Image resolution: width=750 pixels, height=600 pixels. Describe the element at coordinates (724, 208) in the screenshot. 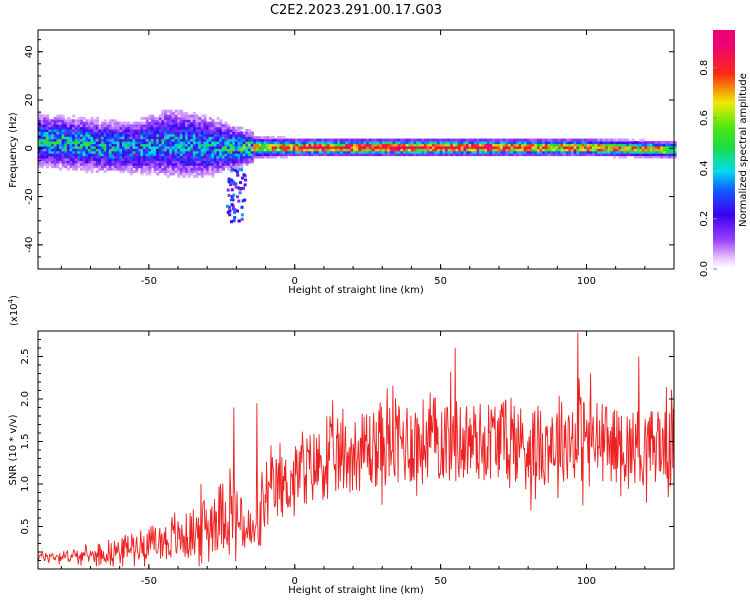

I see `colorbar-step` at that location.